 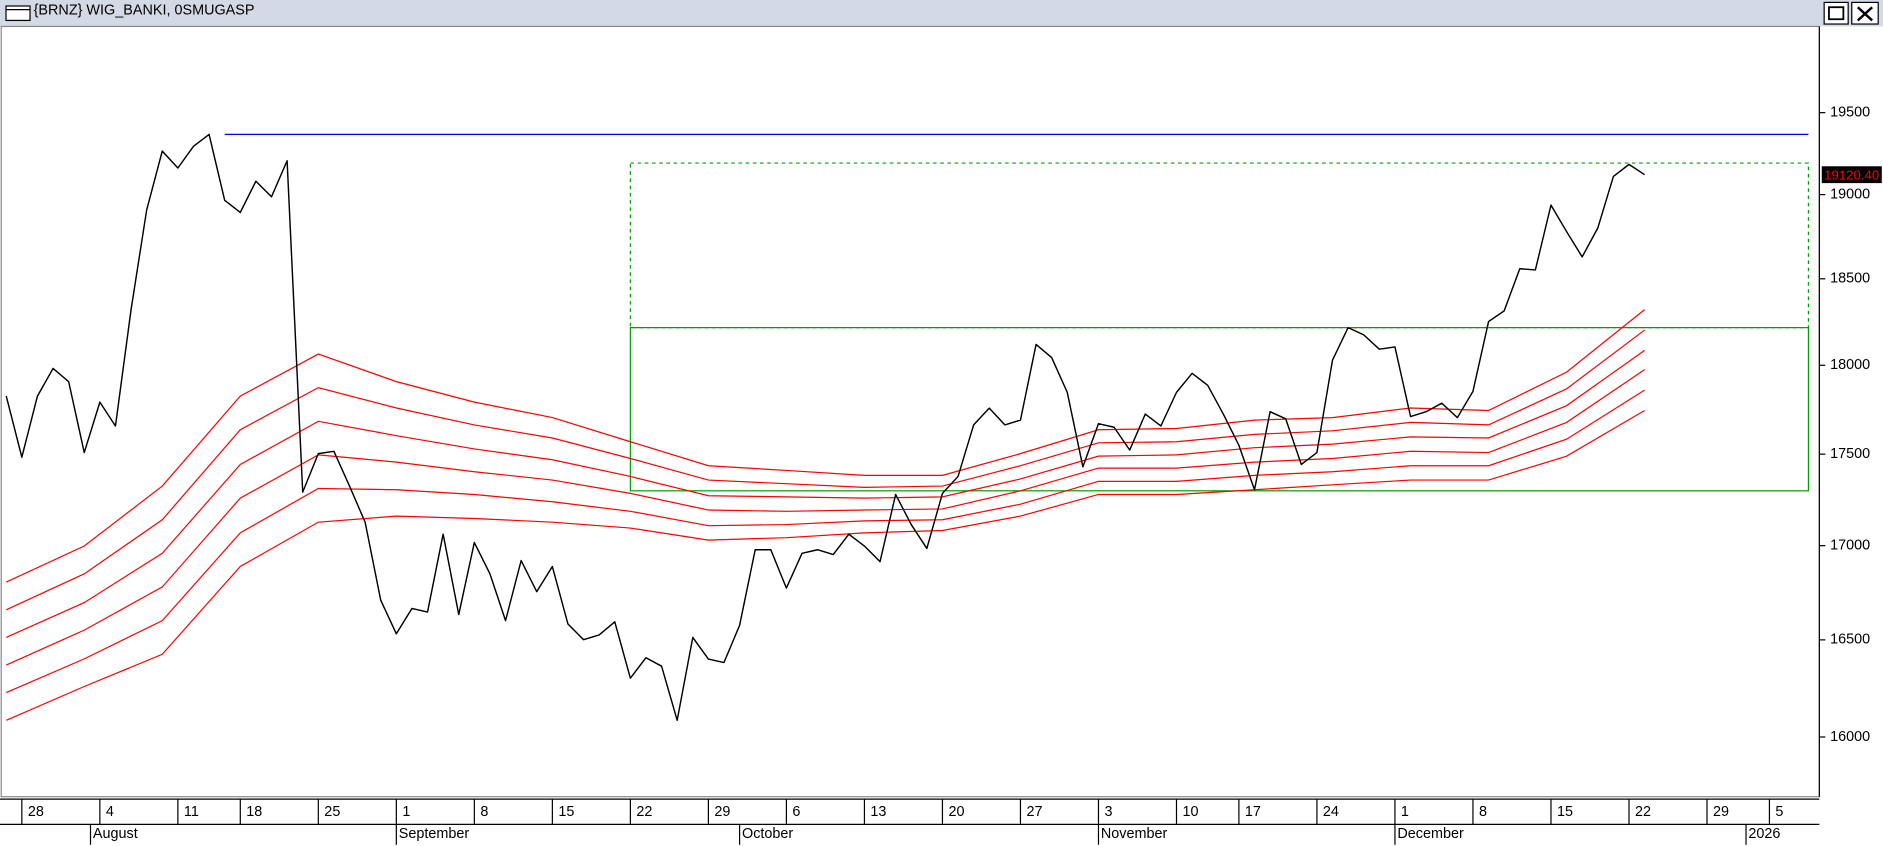 I want to click on y-tick-label: 17000, so click(x=1850, y=545).